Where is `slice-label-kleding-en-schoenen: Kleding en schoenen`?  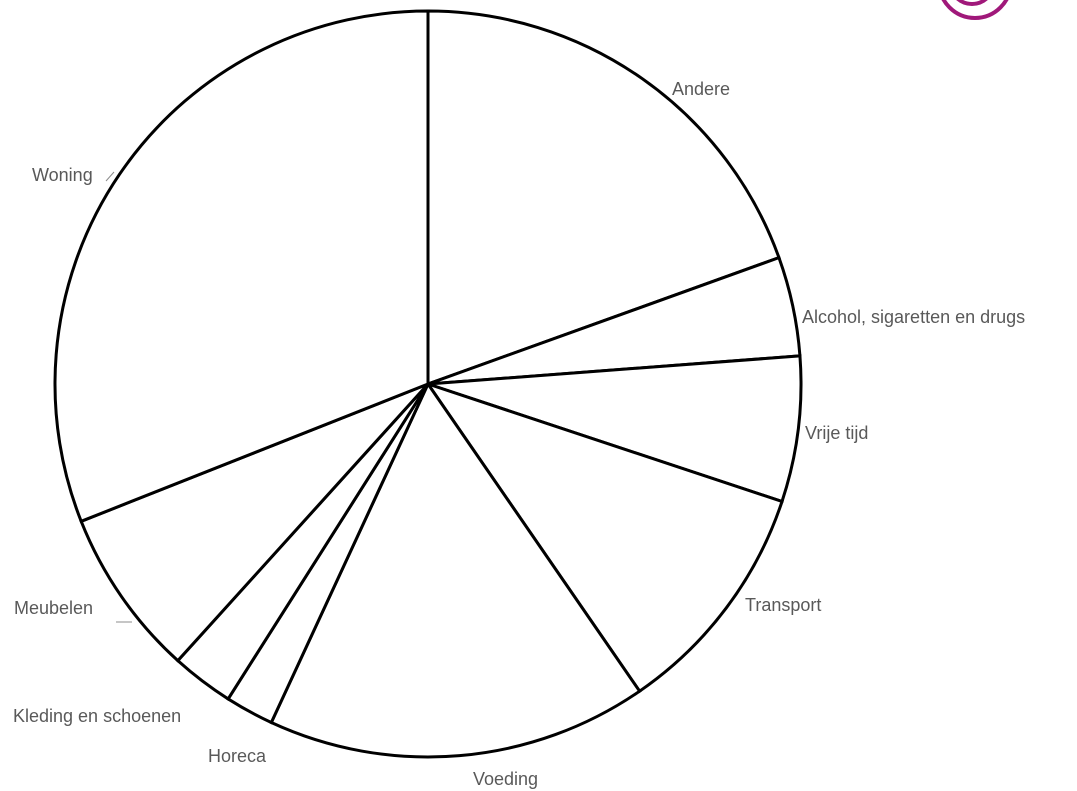
slice-label-kleding-en-schoenen: Kleding en schoenen is located at coordinates (97, 716).